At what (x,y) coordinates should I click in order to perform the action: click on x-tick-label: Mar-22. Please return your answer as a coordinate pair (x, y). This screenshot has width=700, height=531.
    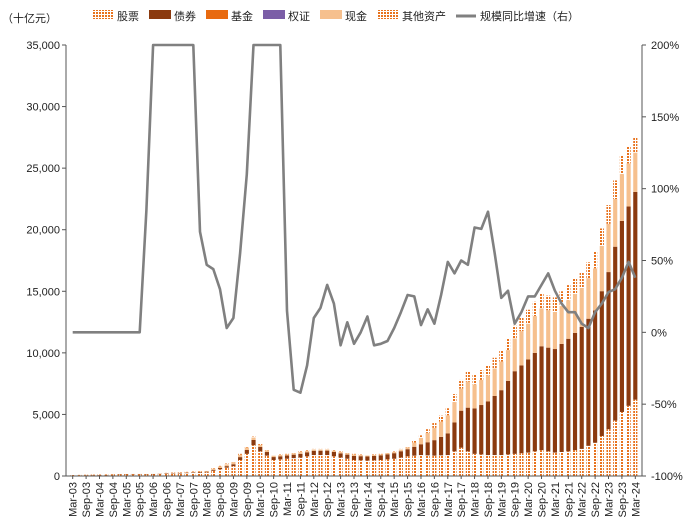
    Looking at the image, I should click on (583, 499).